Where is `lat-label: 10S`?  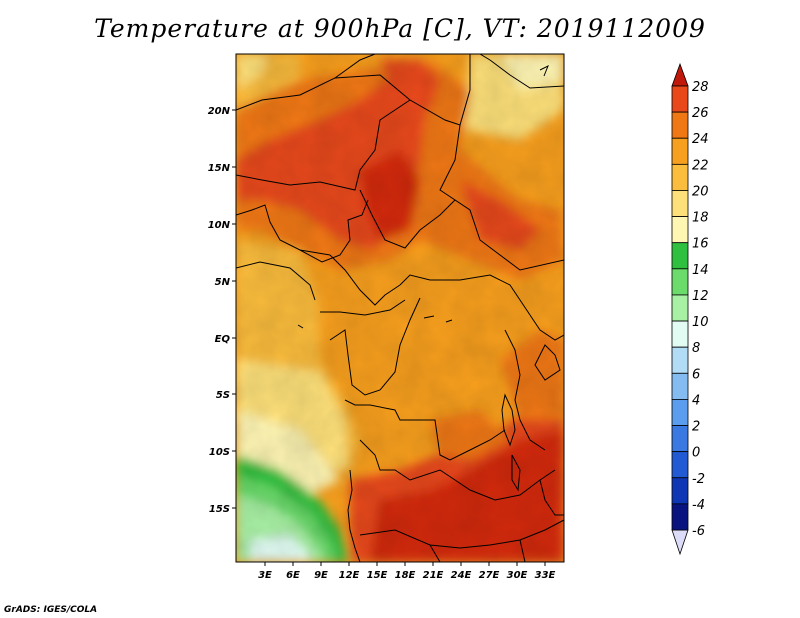 lat-label: 10S is located at coordinates (219, 452).